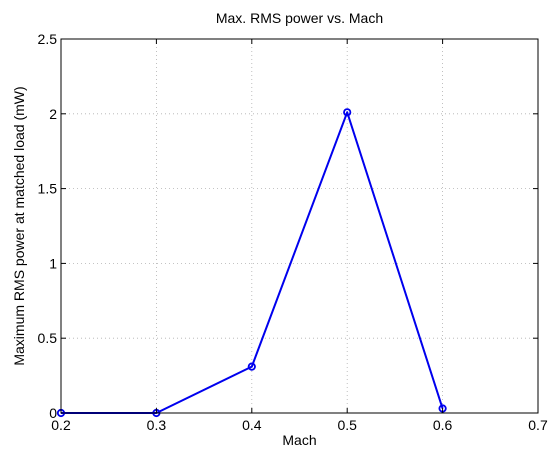 The height and width of the screenshot is (452, 553). Describe the element at coordinates (53, 413) in the screenshot. I see `y-tick-label: 0` at that location.